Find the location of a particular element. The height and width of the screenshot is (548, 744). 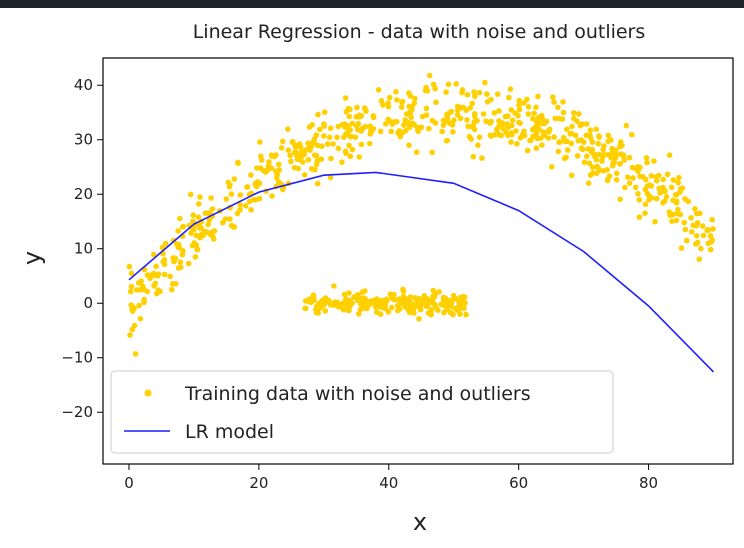

legend-marker-training is located at coordinates (148, 393).